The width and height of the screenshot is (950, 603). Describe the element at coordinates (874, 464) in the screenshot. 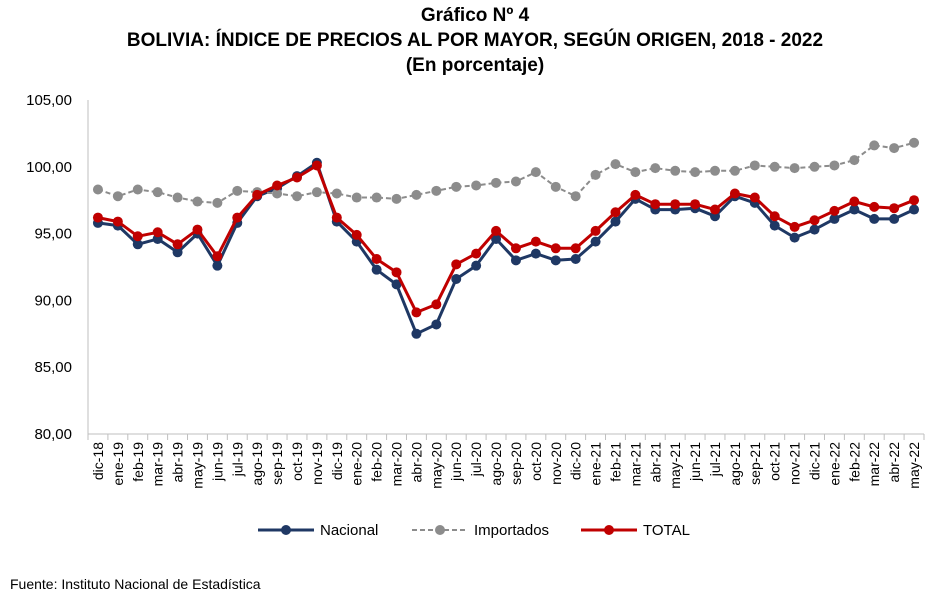

I see `x-tick-label: mar-22` at that location.